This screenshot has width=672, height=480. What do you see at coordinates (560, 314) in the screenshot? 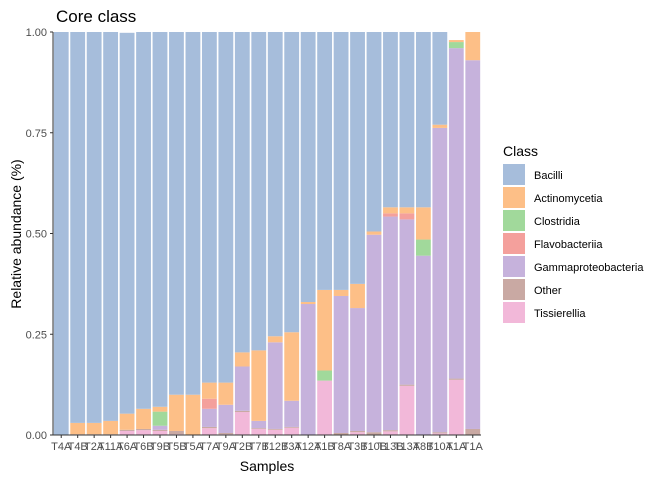
I see `legend-label-tissierellia: Tissierellia` at bounding box center [560, 314].